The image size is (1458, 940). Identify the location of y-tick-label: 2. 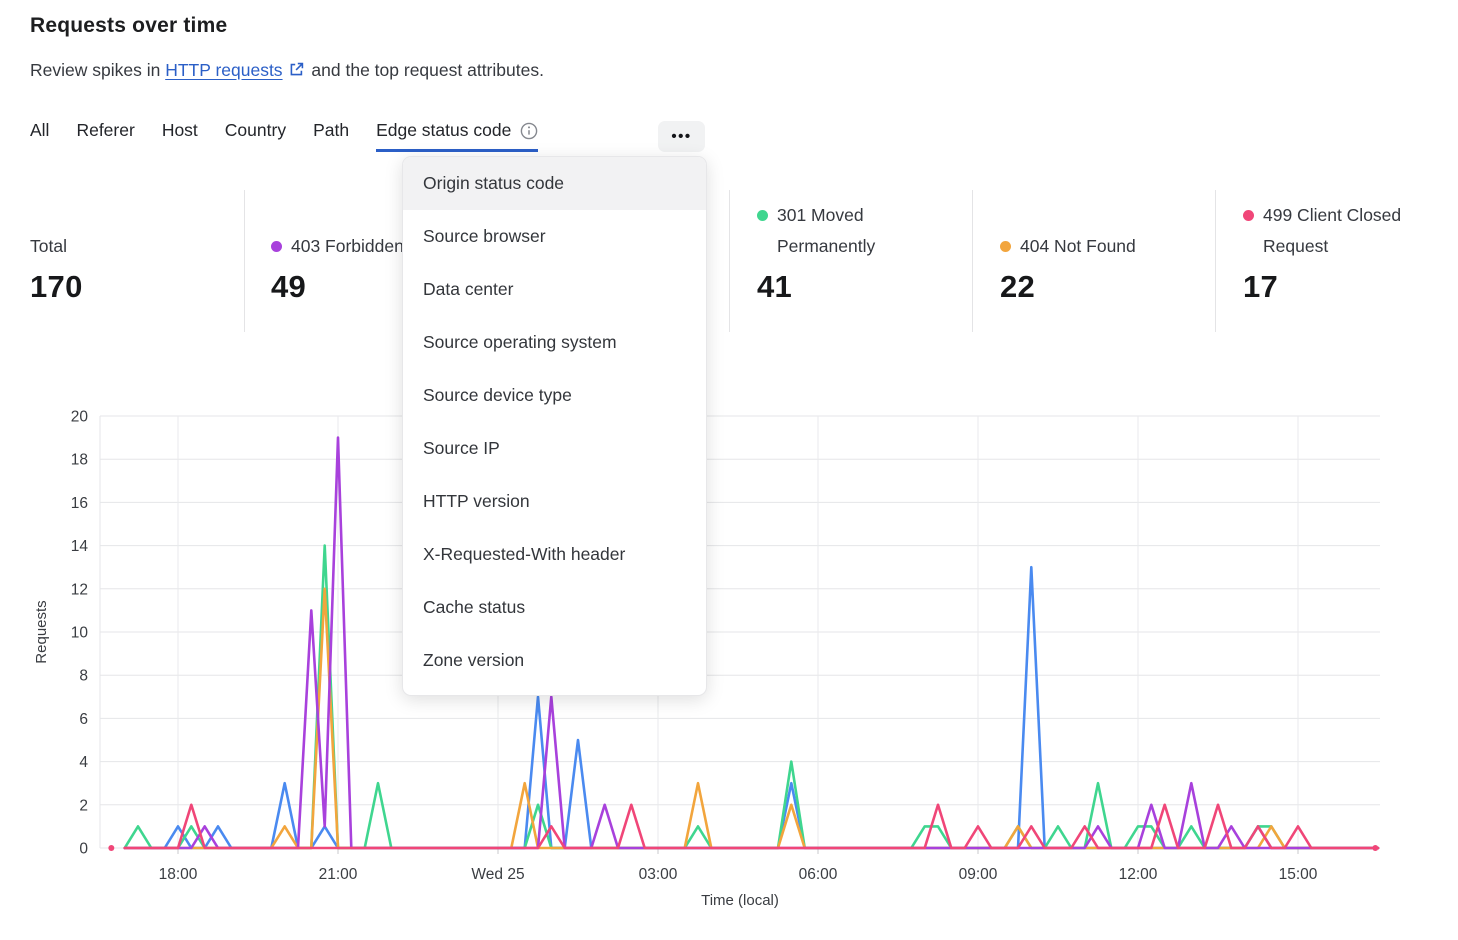
(83, 805).